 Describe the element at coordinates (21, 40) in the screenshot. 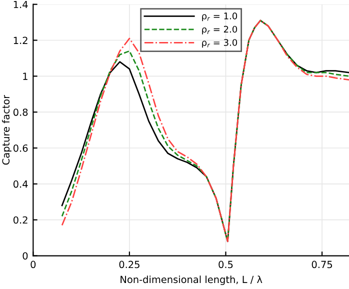

I see `y-tick-label: 1.2` at that location.